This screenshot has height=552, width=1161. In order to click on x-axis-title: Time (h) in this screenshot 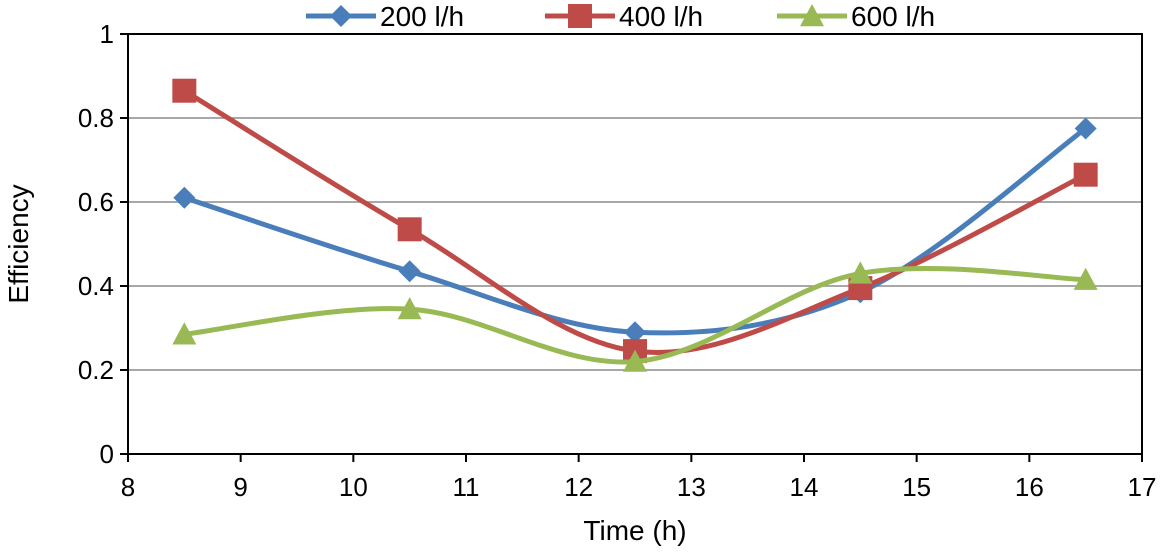, I will do `click(634, 530)`.